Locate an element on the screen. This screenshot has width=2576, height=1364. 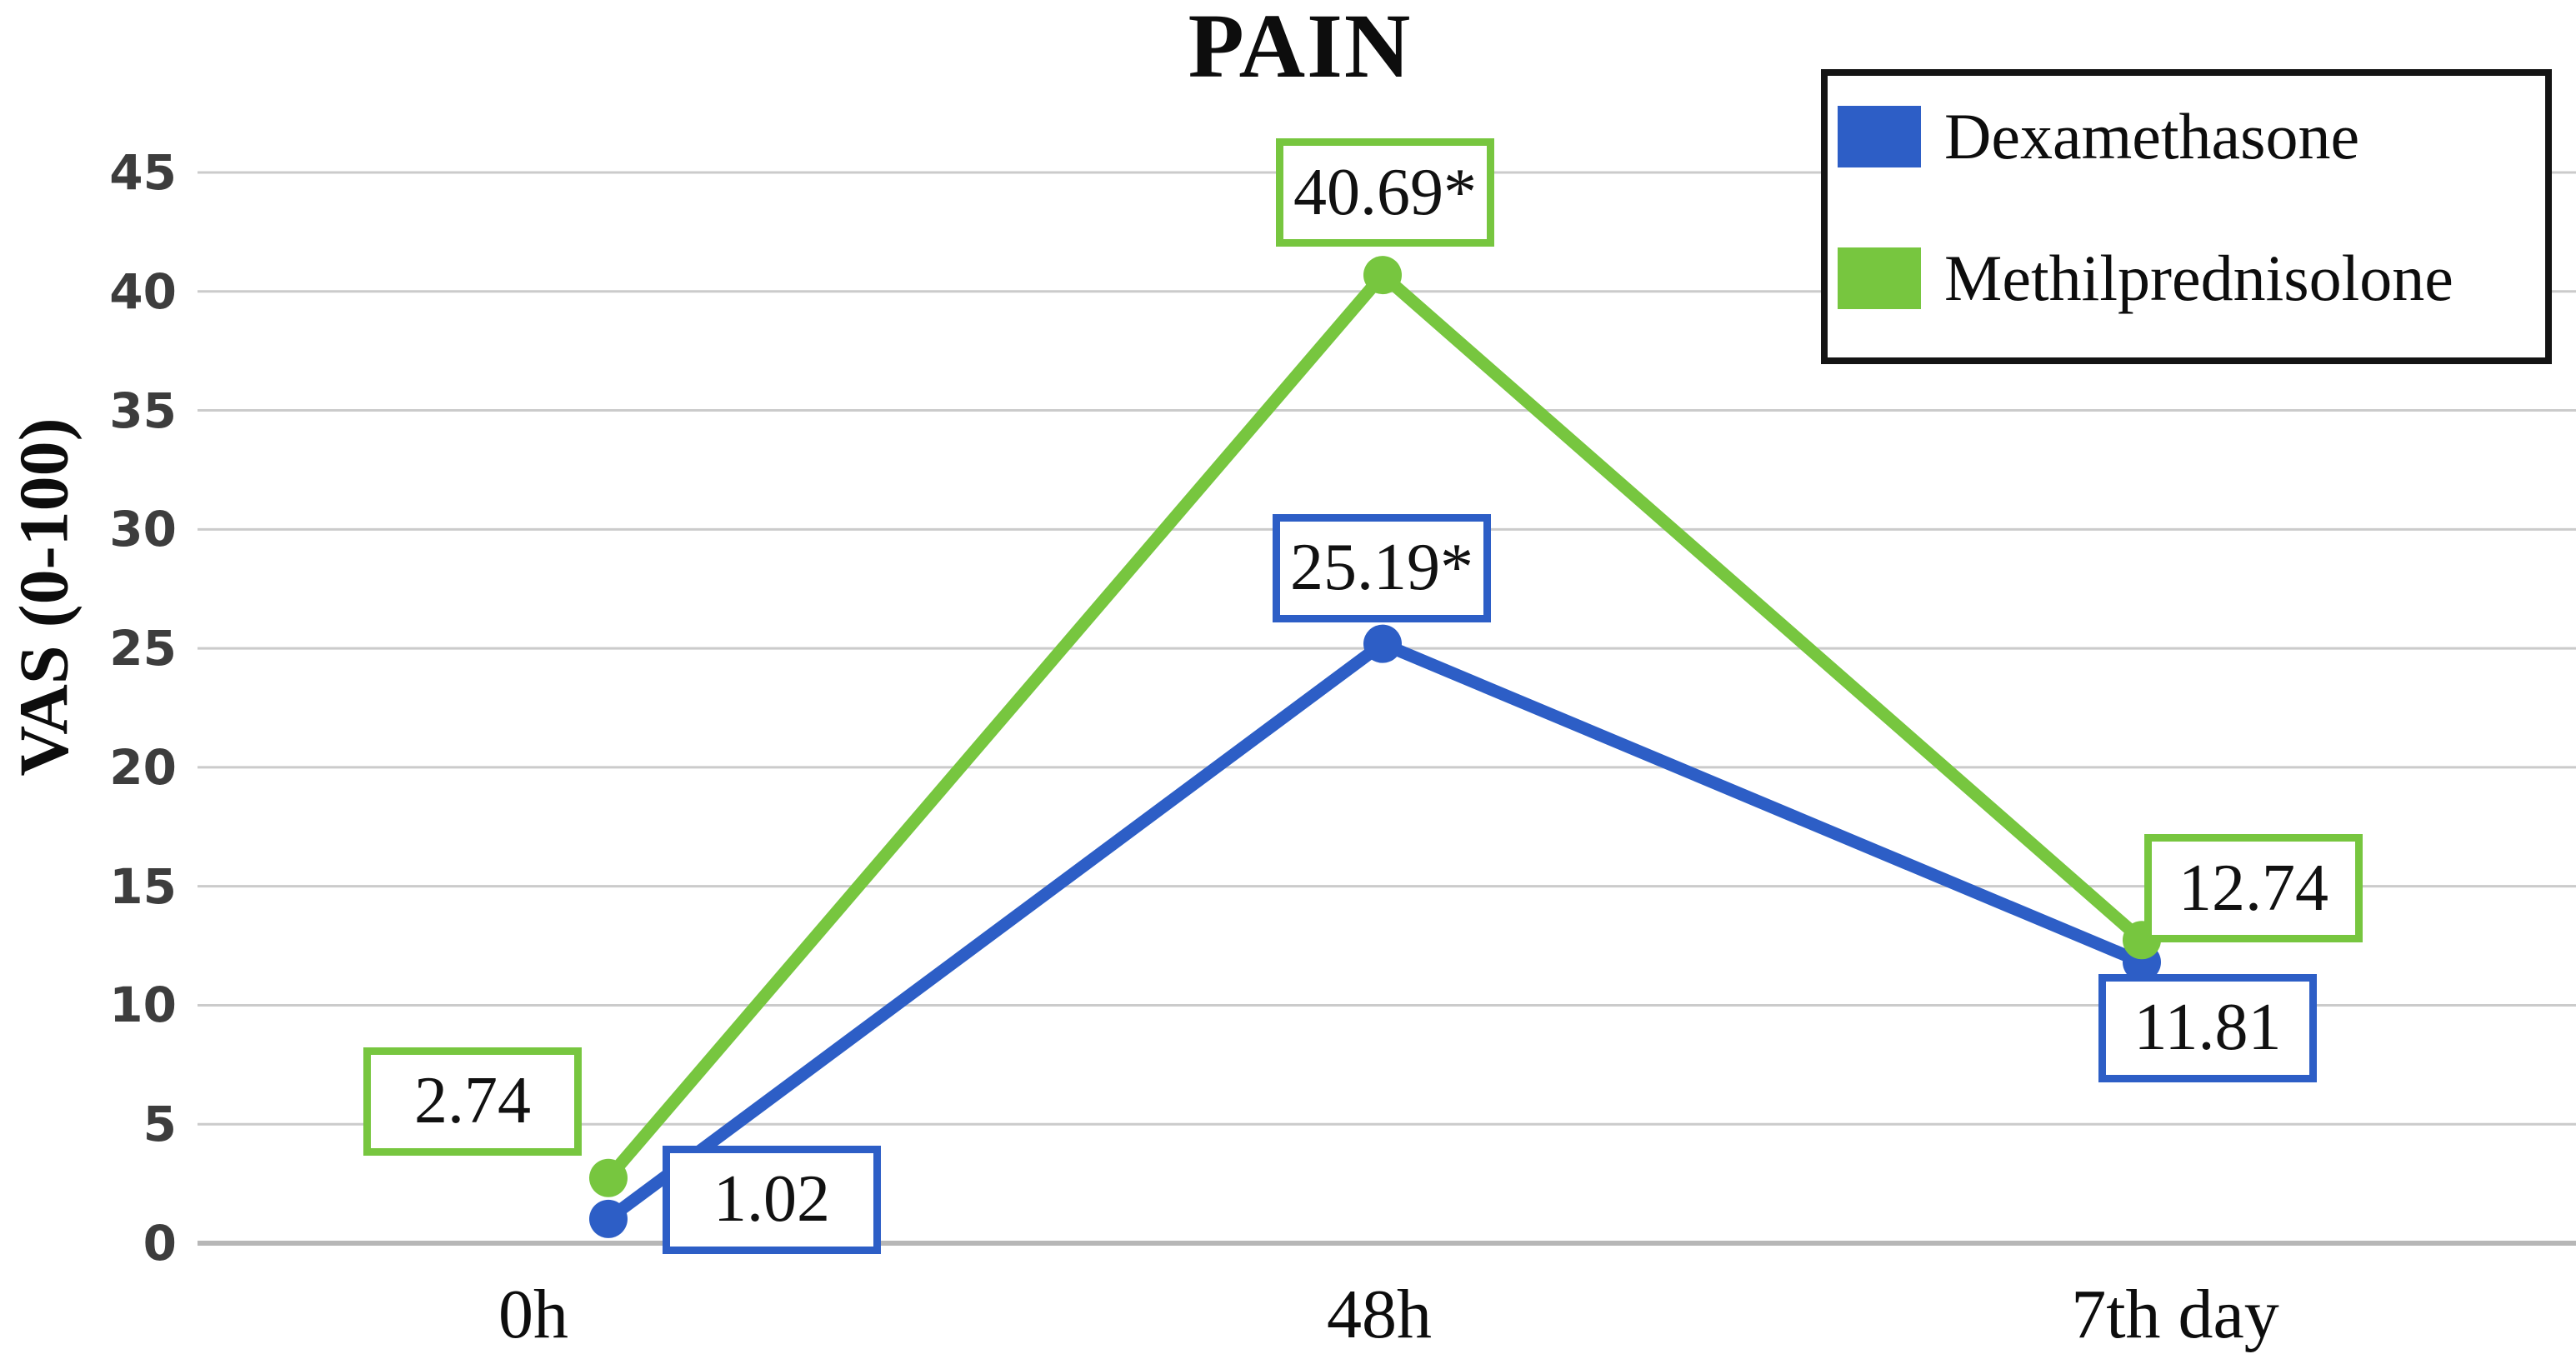
data-label-box: 40.69* is located at coordinates (1385, 192).